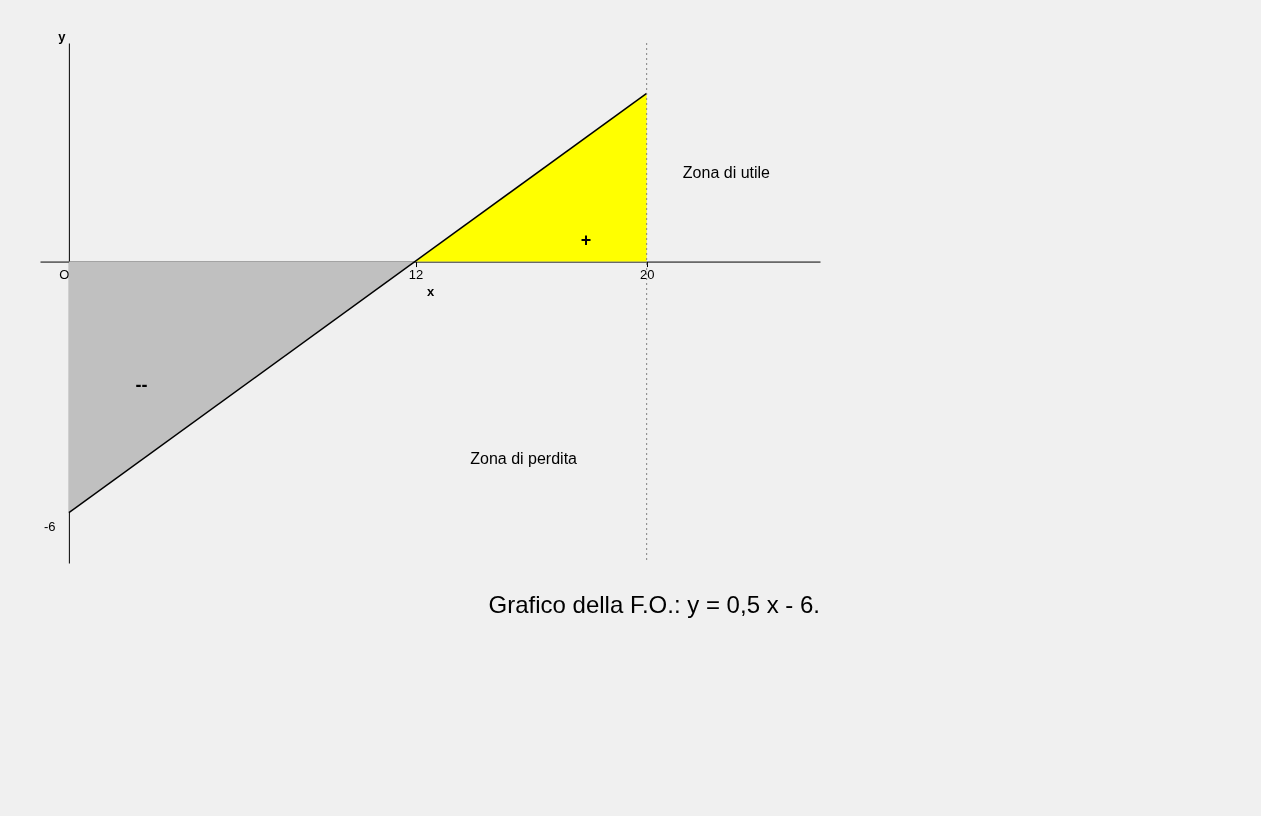 This screenshot has width=1261, height=816. I want to click on x-axis-title: x, so click(430, 292).